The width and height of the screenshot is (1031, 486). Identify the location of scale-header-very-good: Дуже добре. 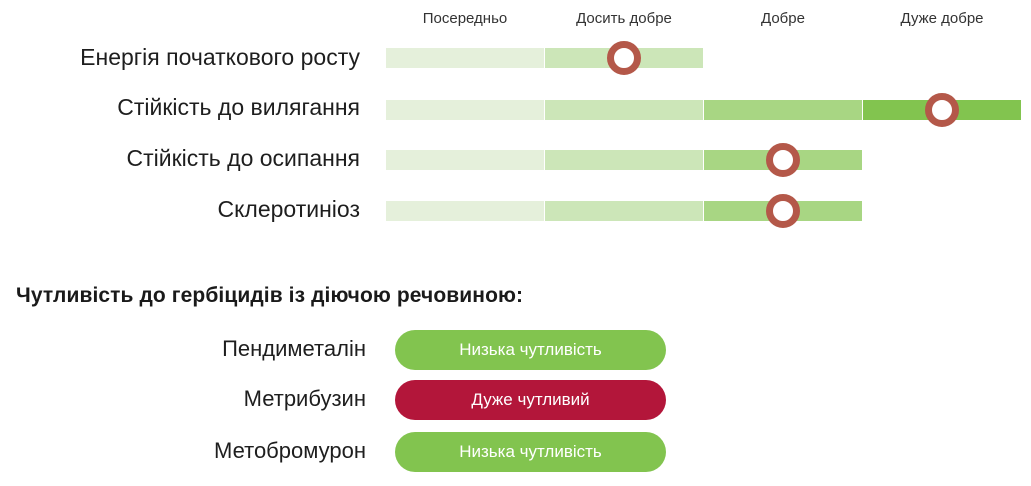
(942, 18).